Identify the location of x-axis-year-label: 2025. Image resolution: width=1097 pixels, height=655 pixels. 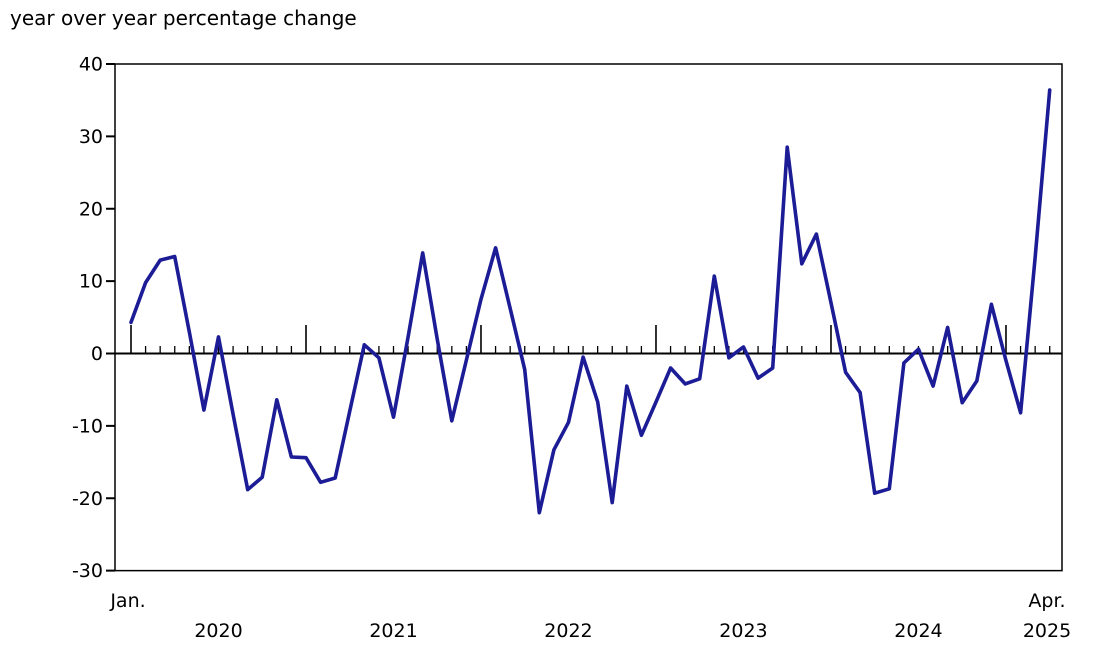
(1047, 631).